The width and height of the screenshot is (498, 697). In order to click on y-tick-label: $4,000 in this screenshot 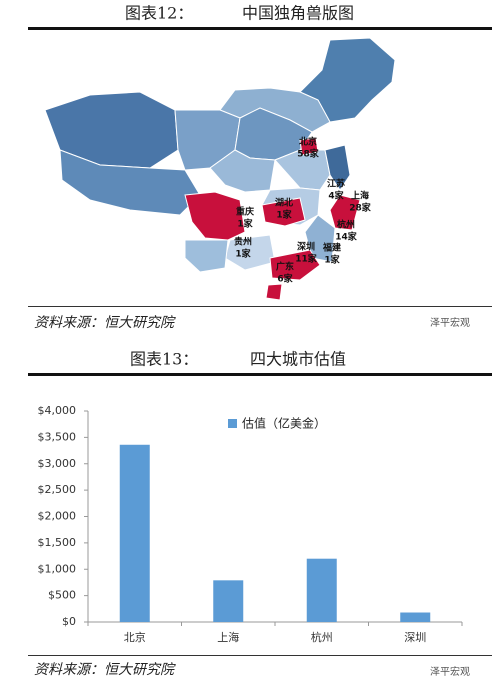, I will do `click(57, 410)`.